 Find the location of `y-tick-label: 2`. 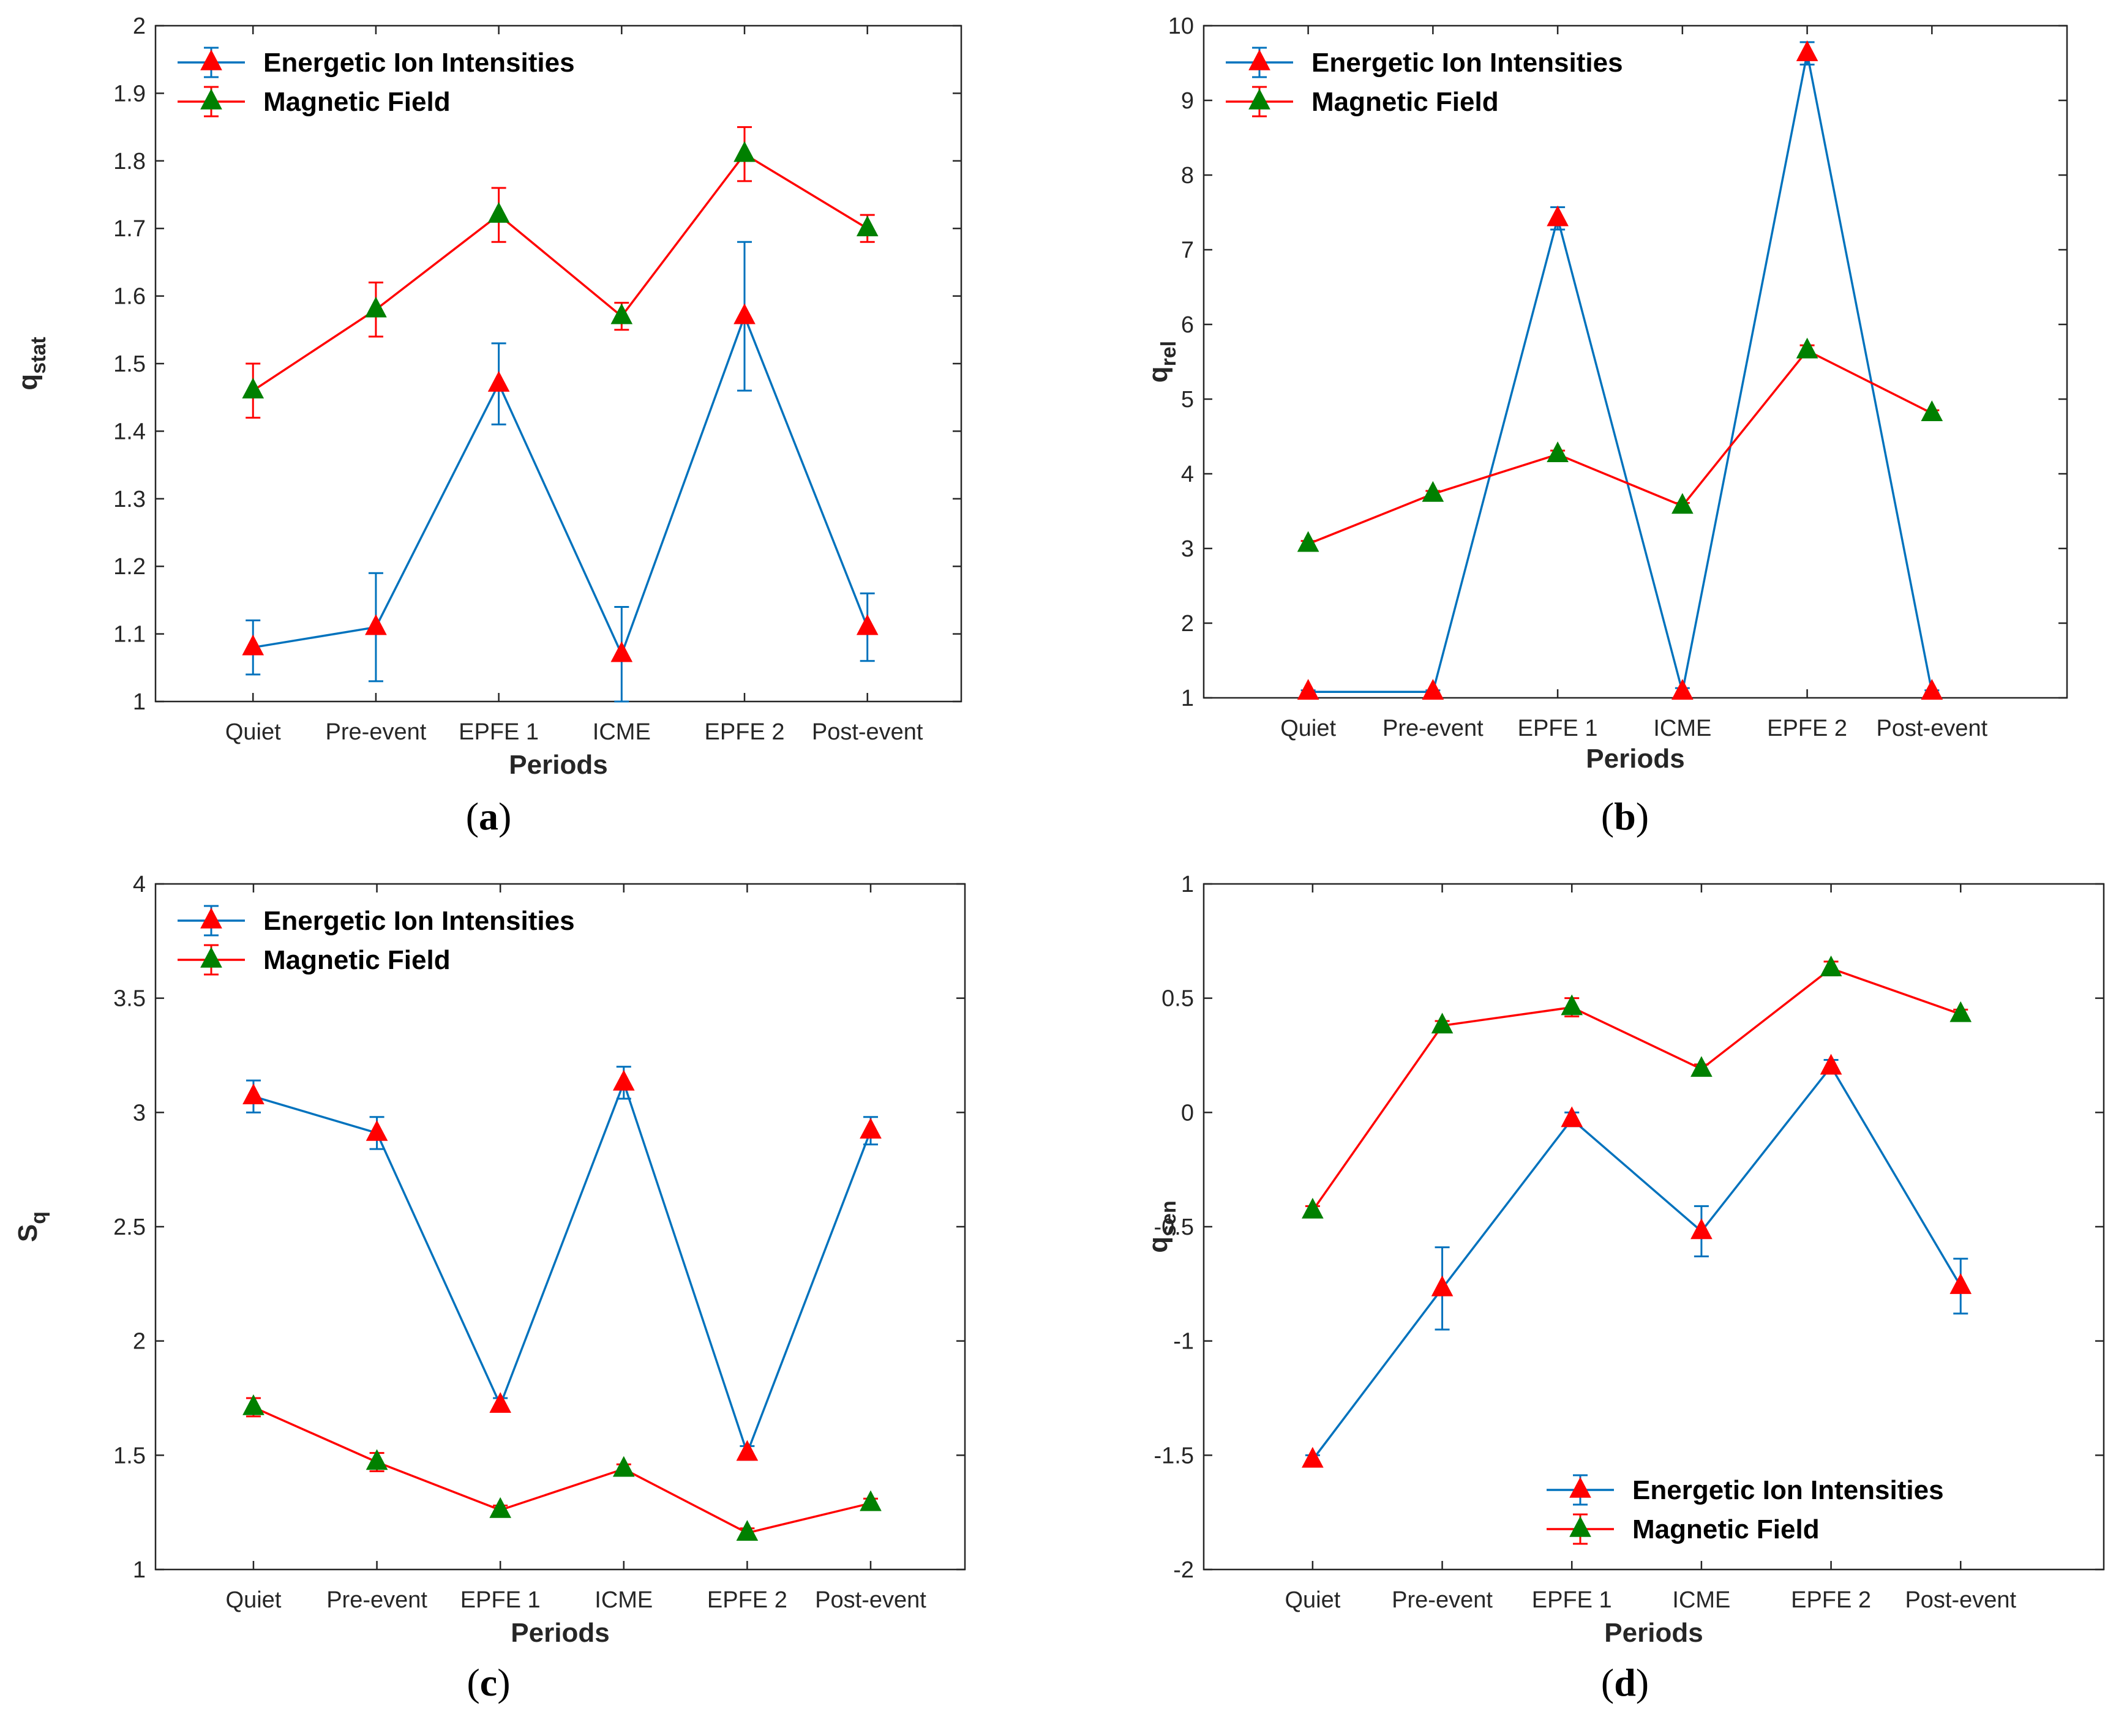

y-tick-label: 2 is located at coordinates (1187, 624).